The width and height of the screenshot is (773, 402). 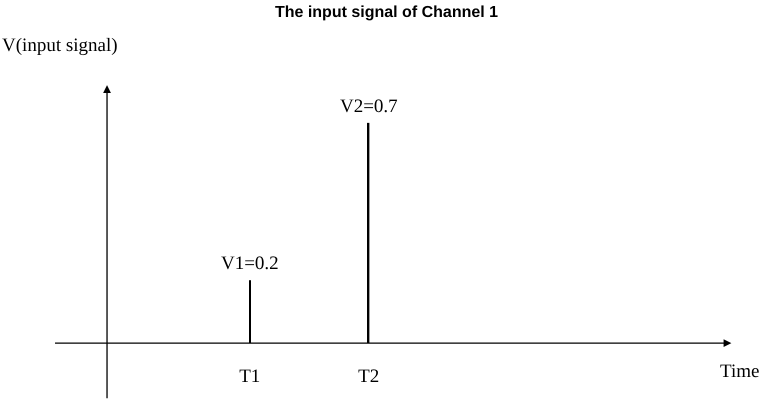 I want to click on data-label: V2=0.7, so click(x=369, y=106).